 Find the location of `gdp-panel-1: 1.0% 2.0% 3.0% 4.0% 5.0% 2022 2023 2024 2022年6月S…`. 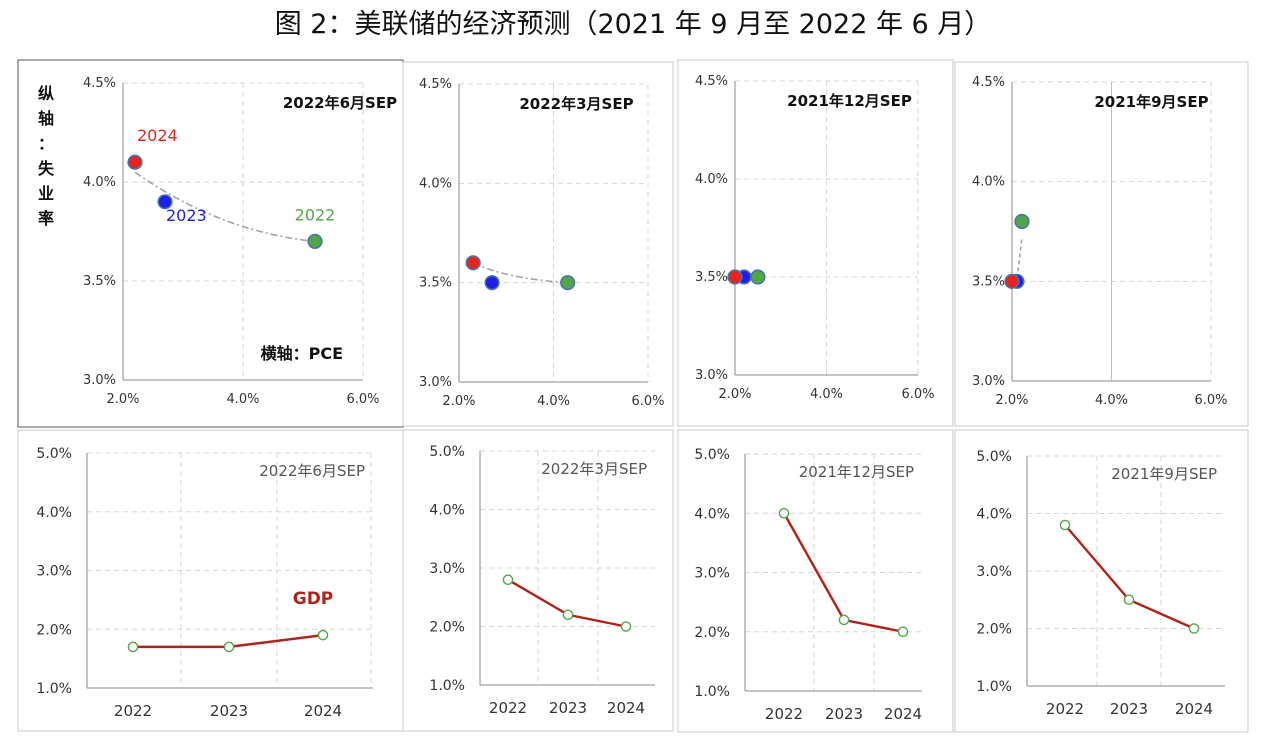

gdp-panel-1: 1.0% 2.0% 3.0% 4.0% 5.0% 2022 2023 2024 2022年6月S… is located at coordinates (210, 580).